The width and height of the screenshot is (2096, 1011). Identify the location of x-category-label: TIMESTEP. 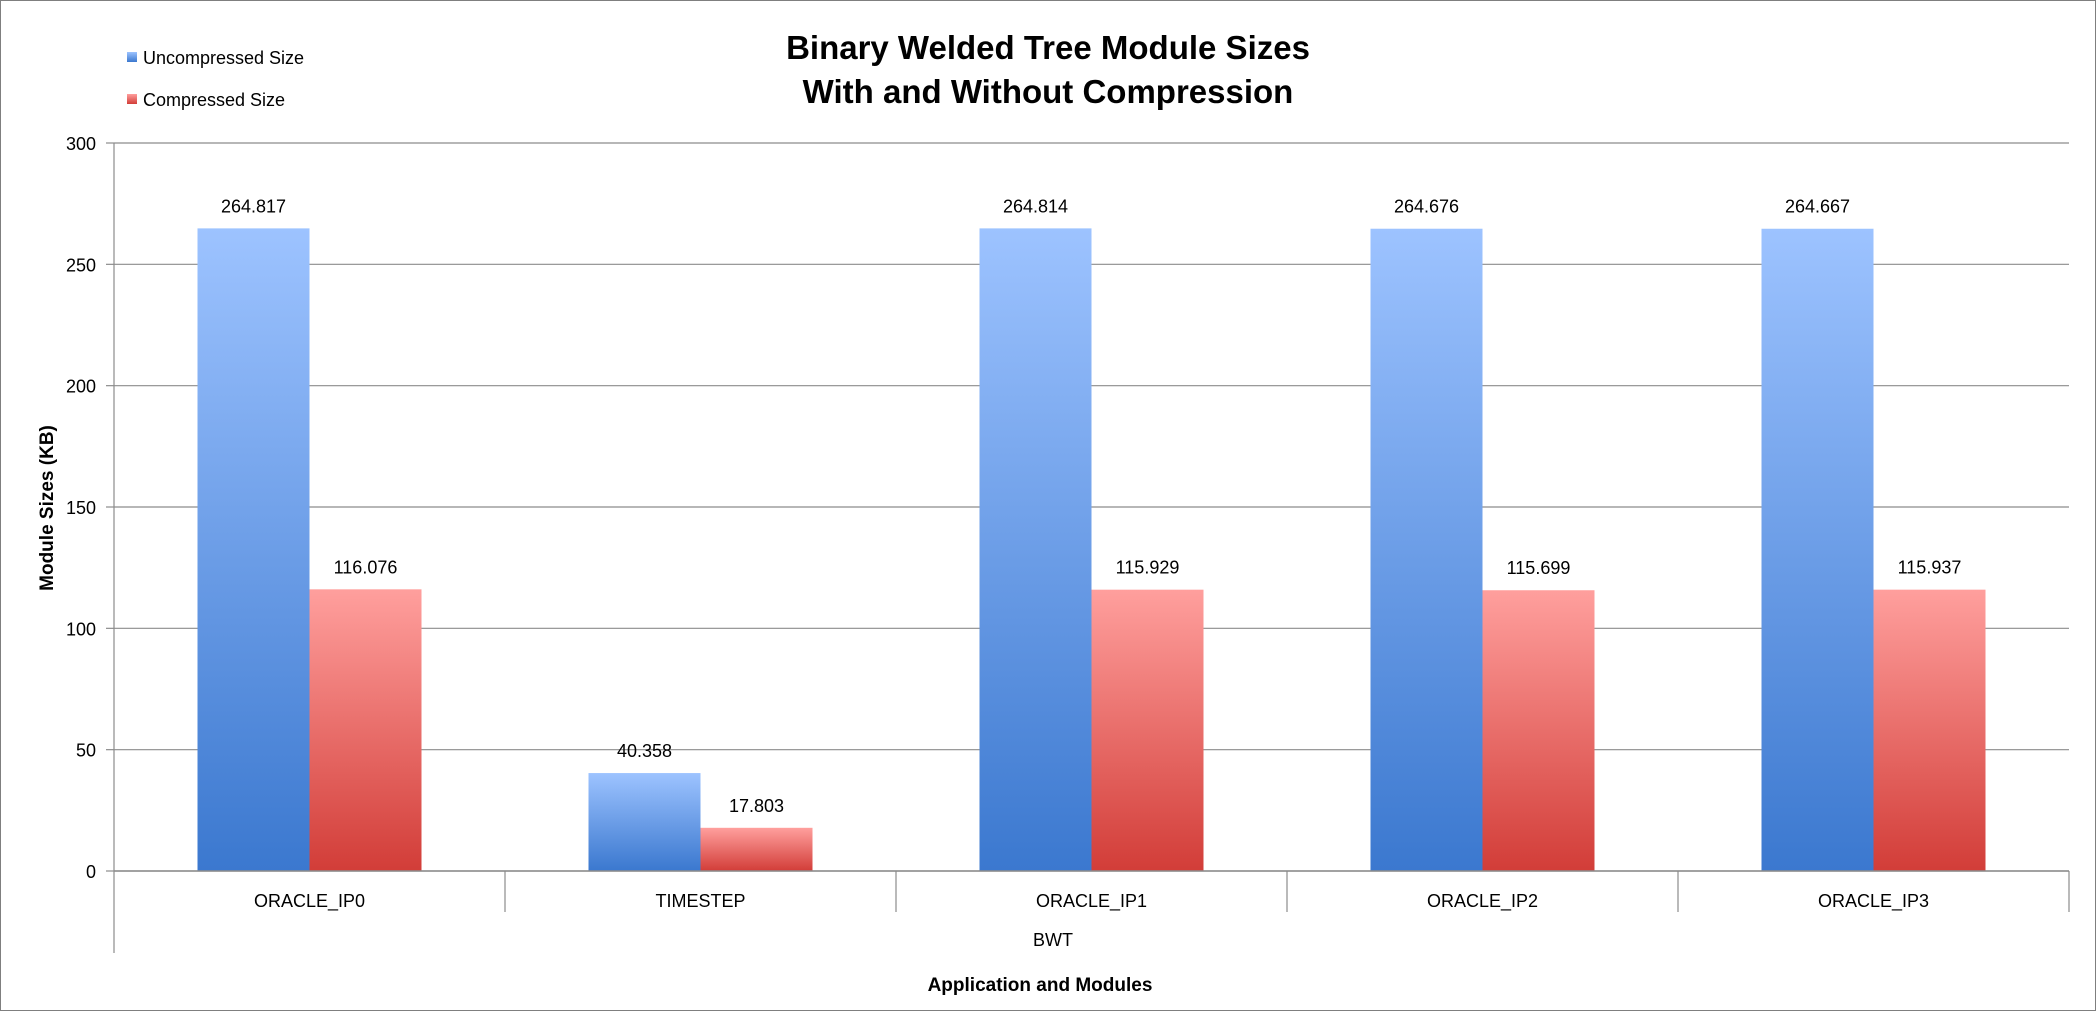
(700, 901).